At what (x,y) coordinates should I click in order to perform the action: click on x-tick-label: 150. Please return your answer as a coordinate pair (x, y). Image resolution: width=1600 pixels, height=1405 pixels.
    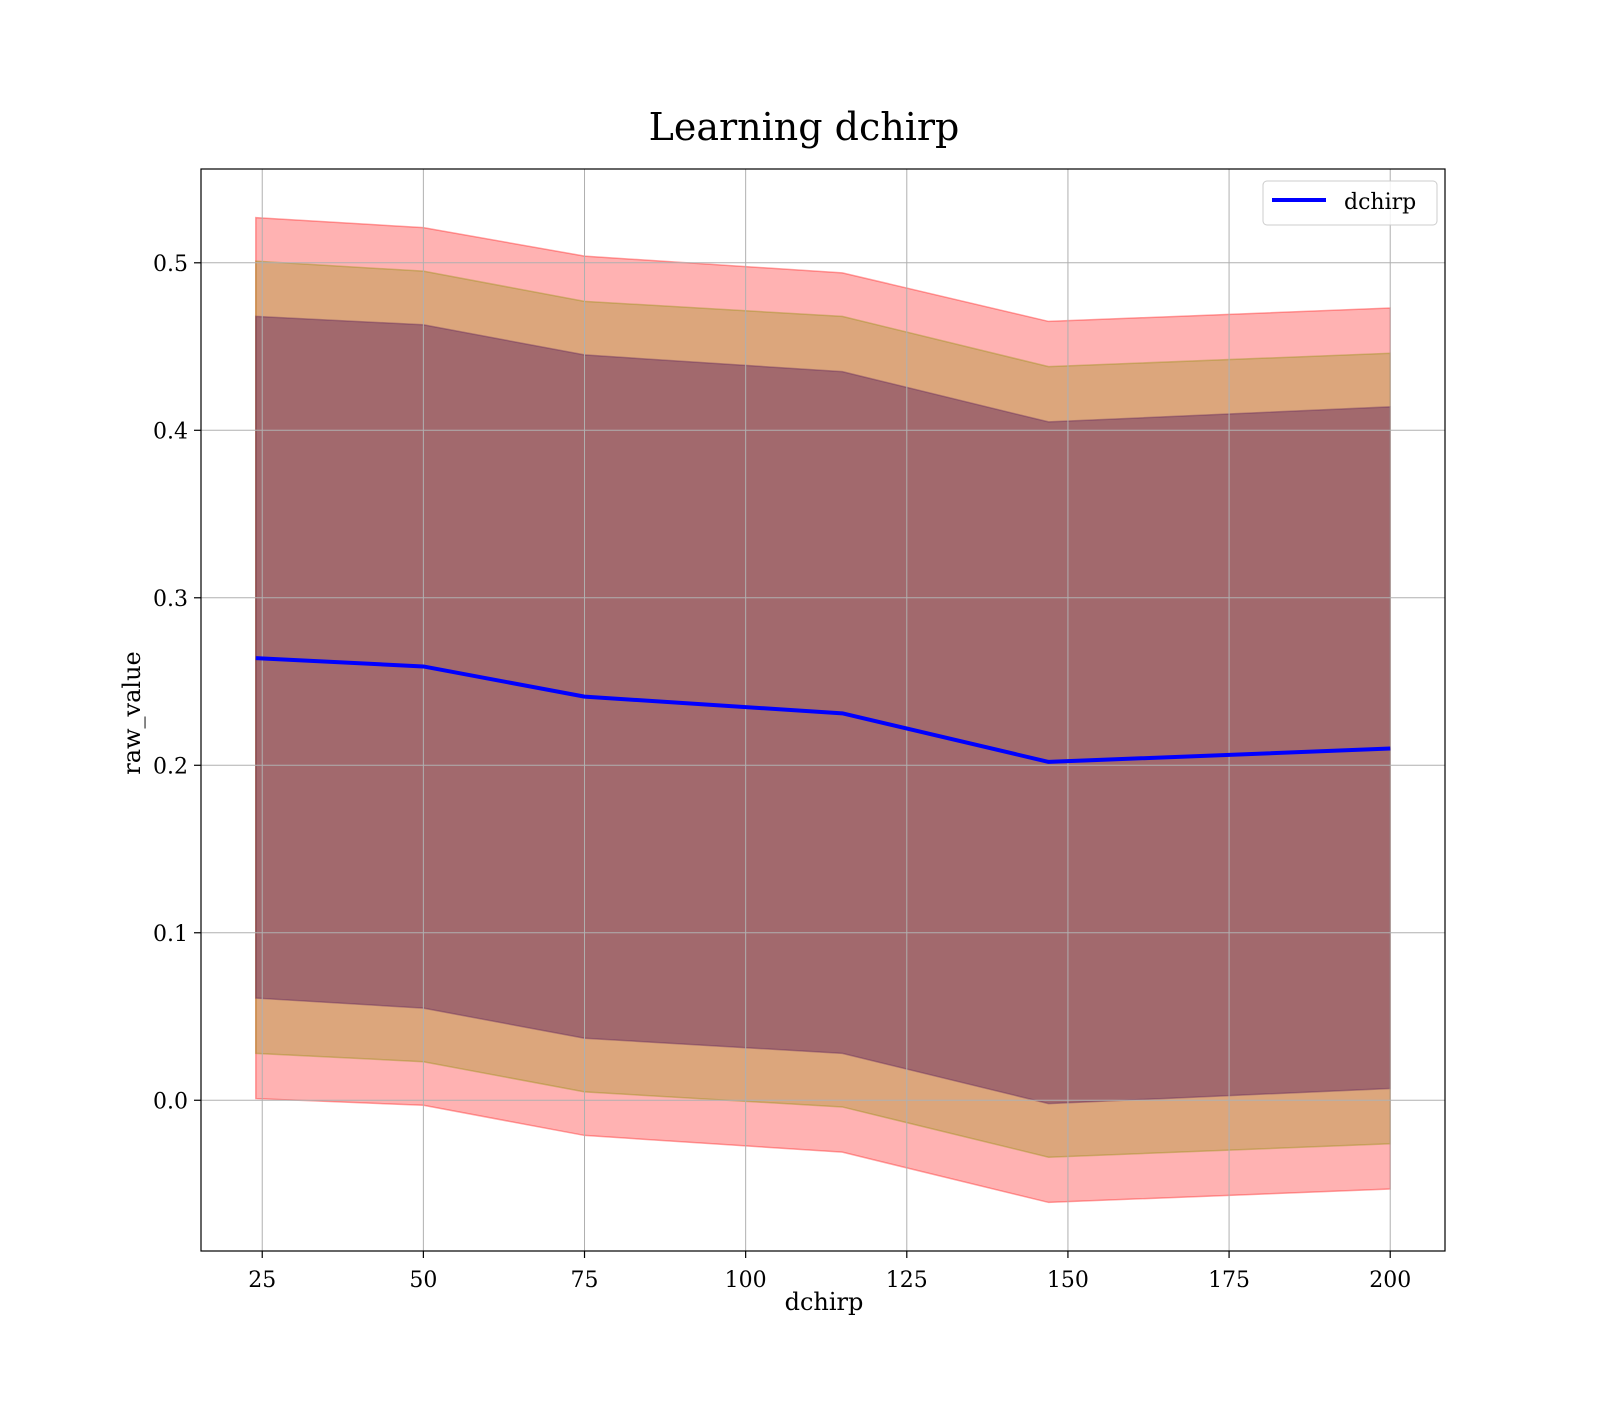
    Looking at the image, I should click on (1068, 1280).